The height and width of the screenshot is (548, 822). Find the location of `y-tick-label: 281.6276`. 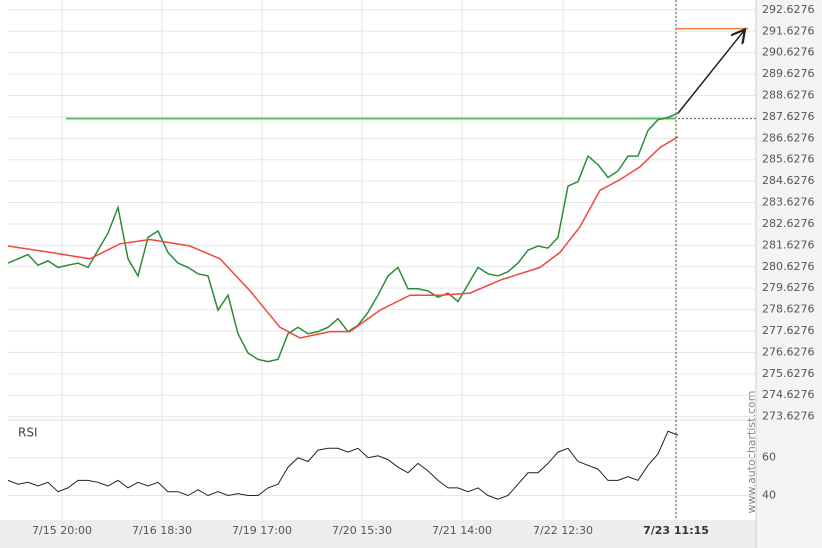

y-tick-label: 281.6276 is located at coordinates (788, 244).